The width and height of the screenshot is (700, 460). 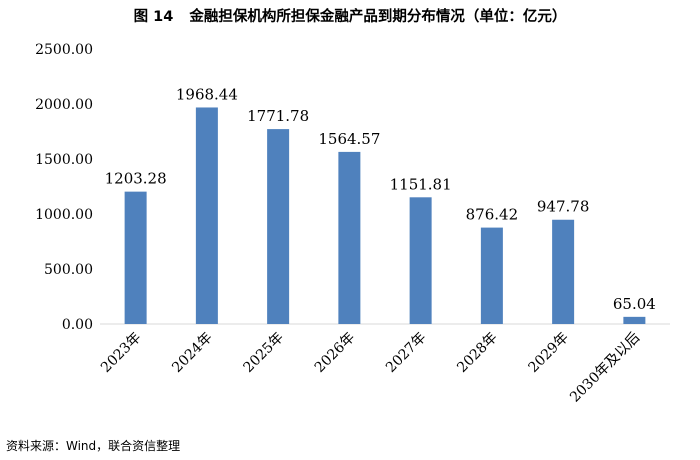 I want to click on y-tick-label: 2500.00, so click(x=64, y=50).